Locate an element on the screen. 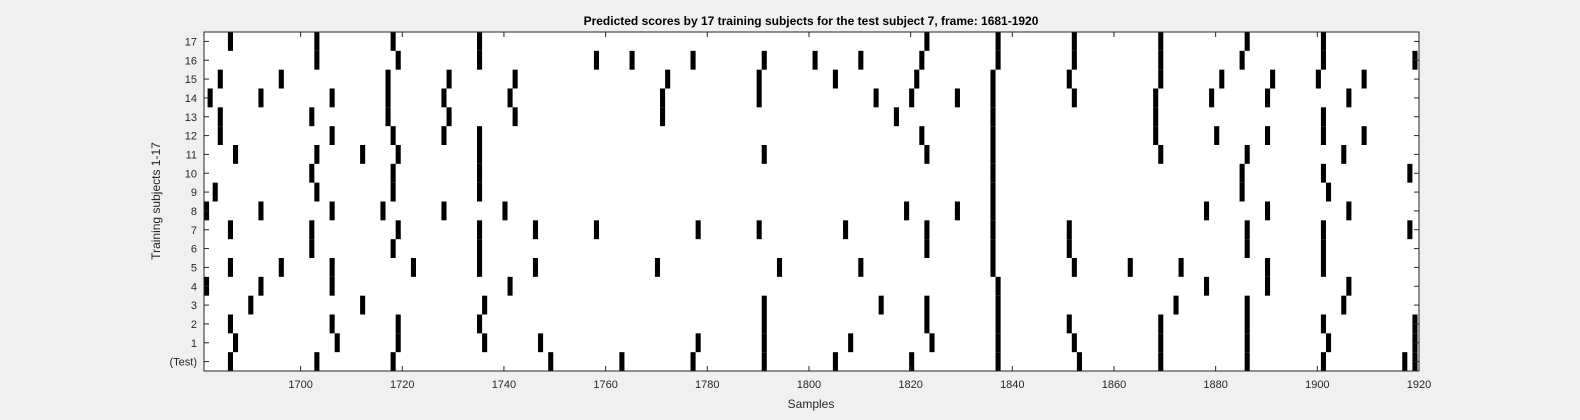 The height and width of the screenshot is (420, 1580). y-tick-label: (Test) is located at coordinates (184, 363).